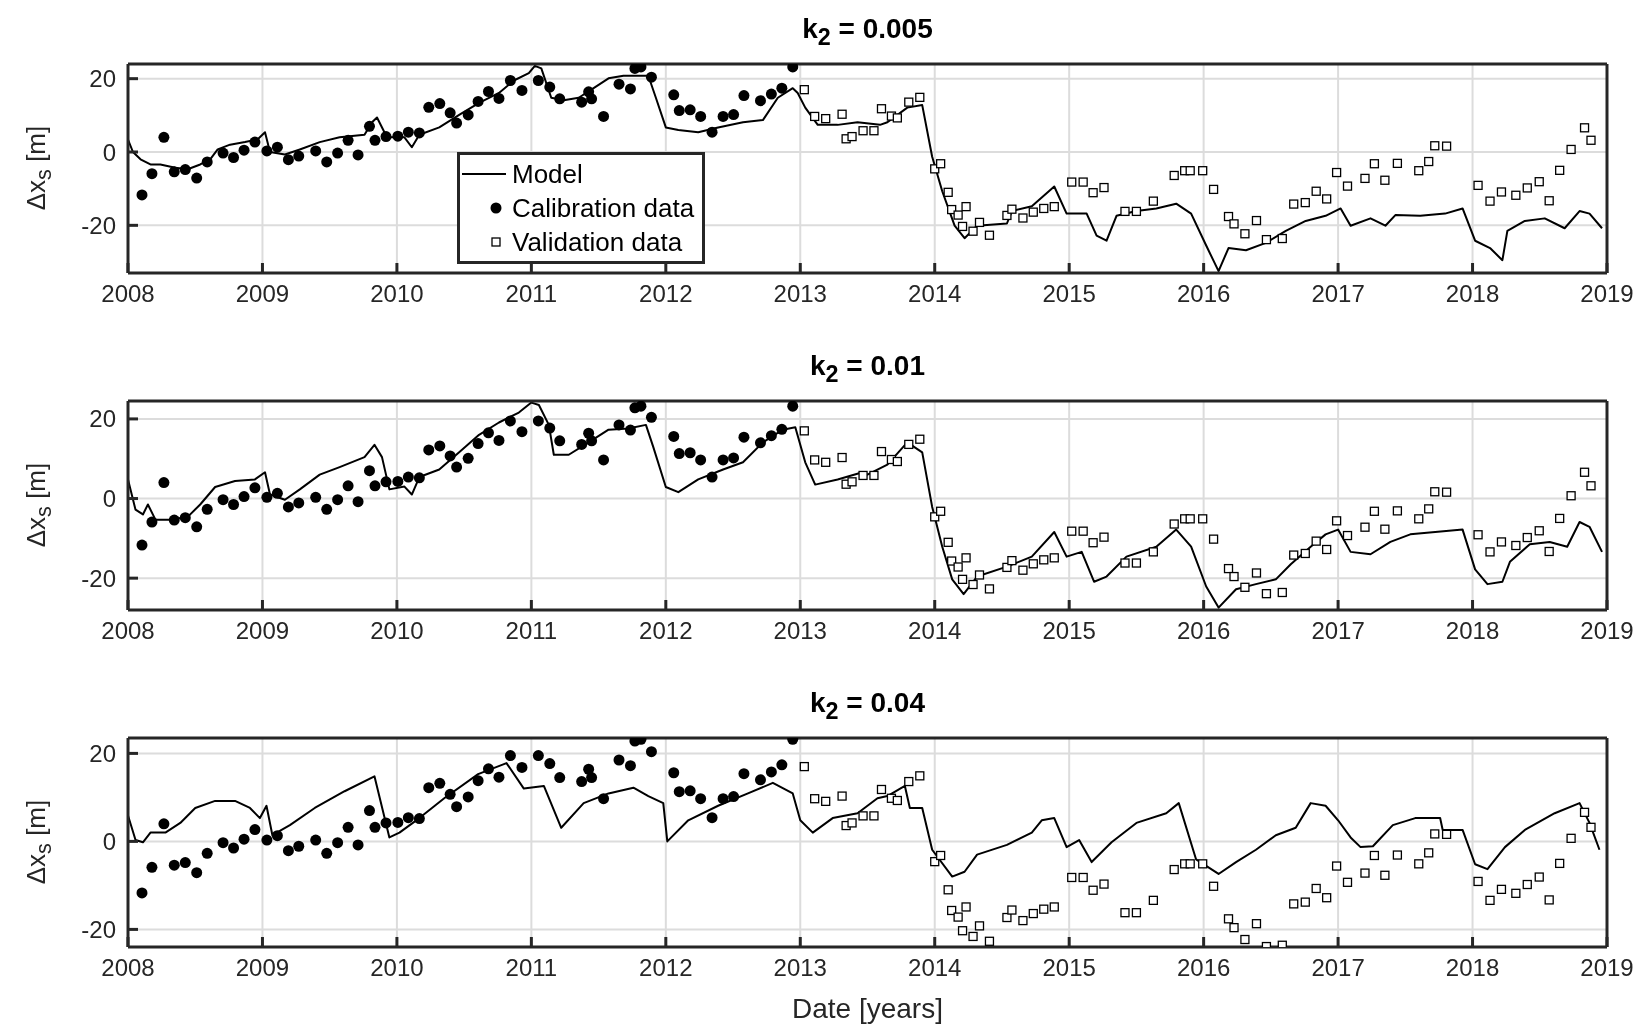 Image resolution: width=1648 pixels, height=1034 pixels. Describe the element at coordinates (867, 32) in the screenshot. I see `chart-title: k$_{2}$ = 0.005` at that location.